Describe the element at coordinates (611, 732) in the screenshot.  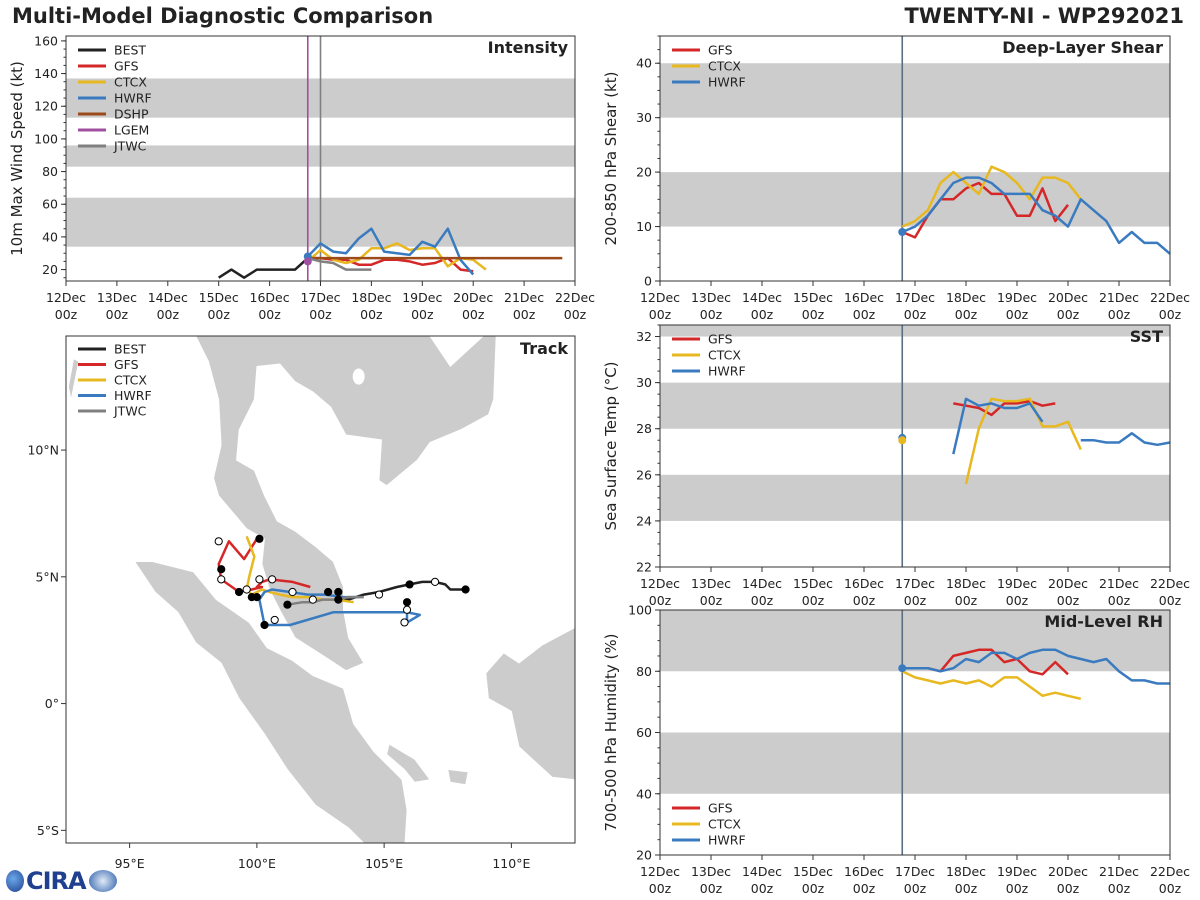
I see `y-axis-label: 700-500 hPa Humidity (%)` at that location.